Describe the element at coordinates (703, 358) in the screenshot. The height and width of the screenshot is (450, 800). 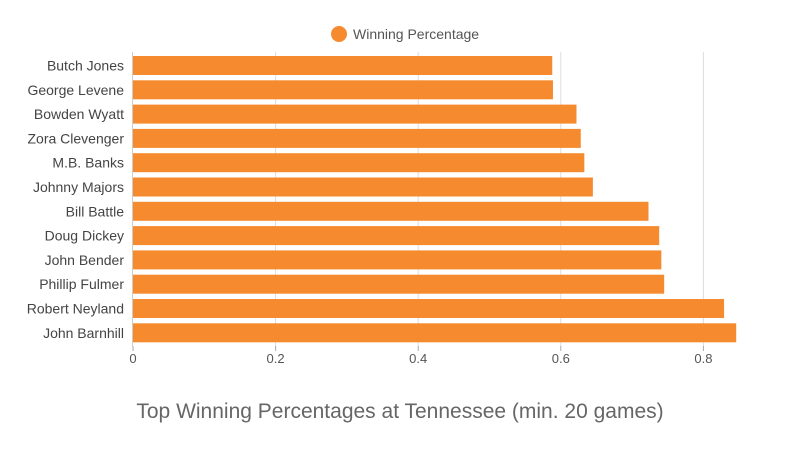
I see `x-tick-label: 0.8` at that location.